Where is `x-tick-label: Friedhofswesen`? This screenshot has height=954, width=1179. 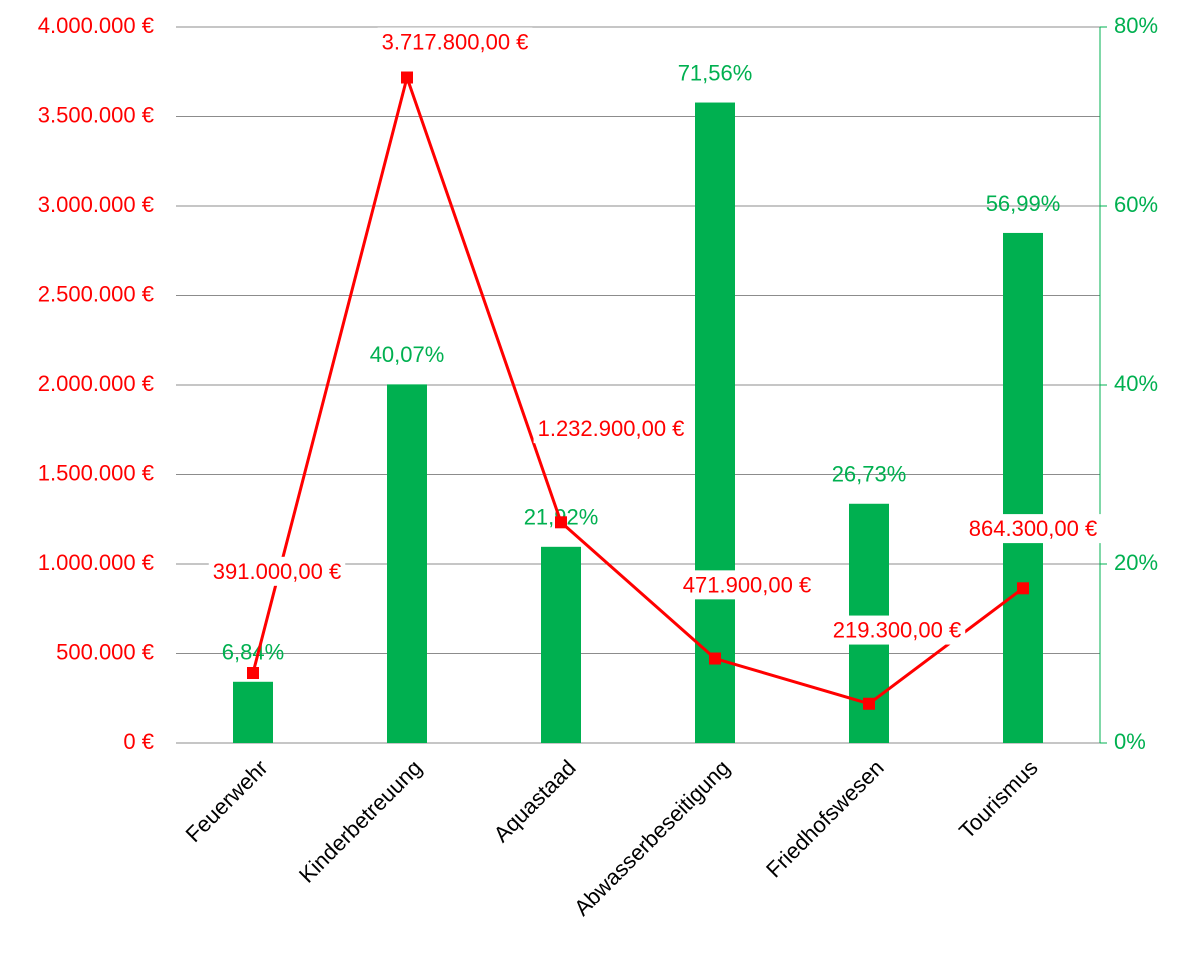
x-tick-label: Friedhofswesen is located at coordinates (825, 819).